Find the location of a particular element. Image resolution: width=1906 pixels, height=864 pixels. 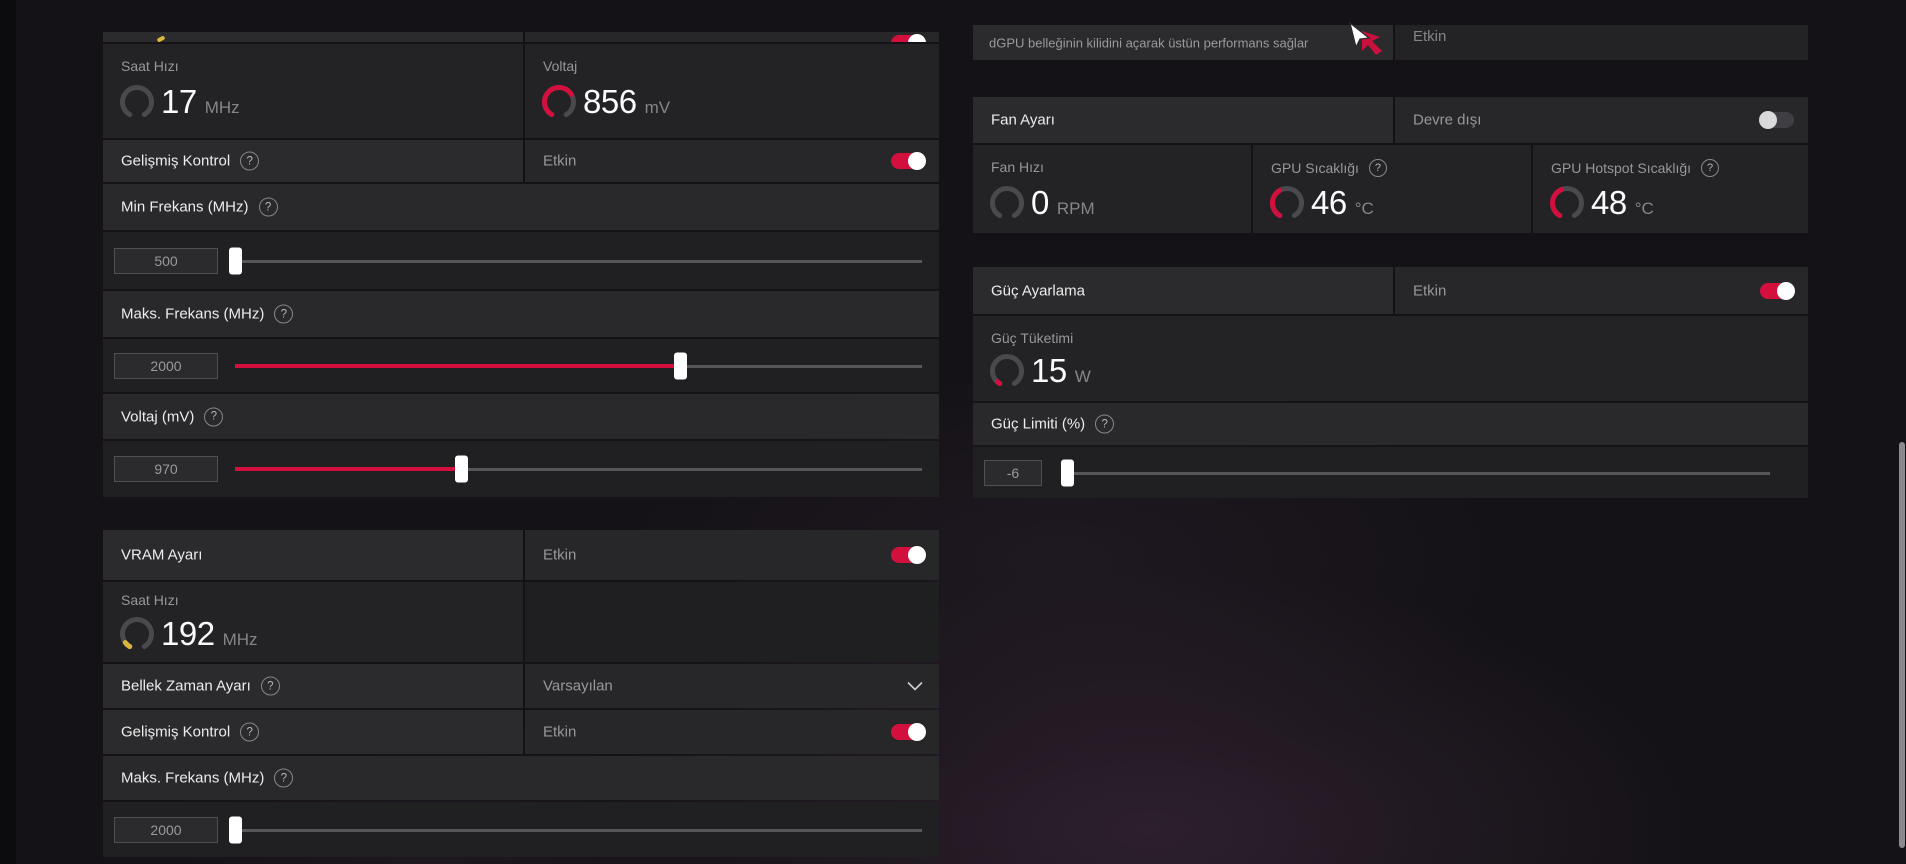

power-title-row: Güç Ayarlama Etkin is located at coordinates (1390, 290).